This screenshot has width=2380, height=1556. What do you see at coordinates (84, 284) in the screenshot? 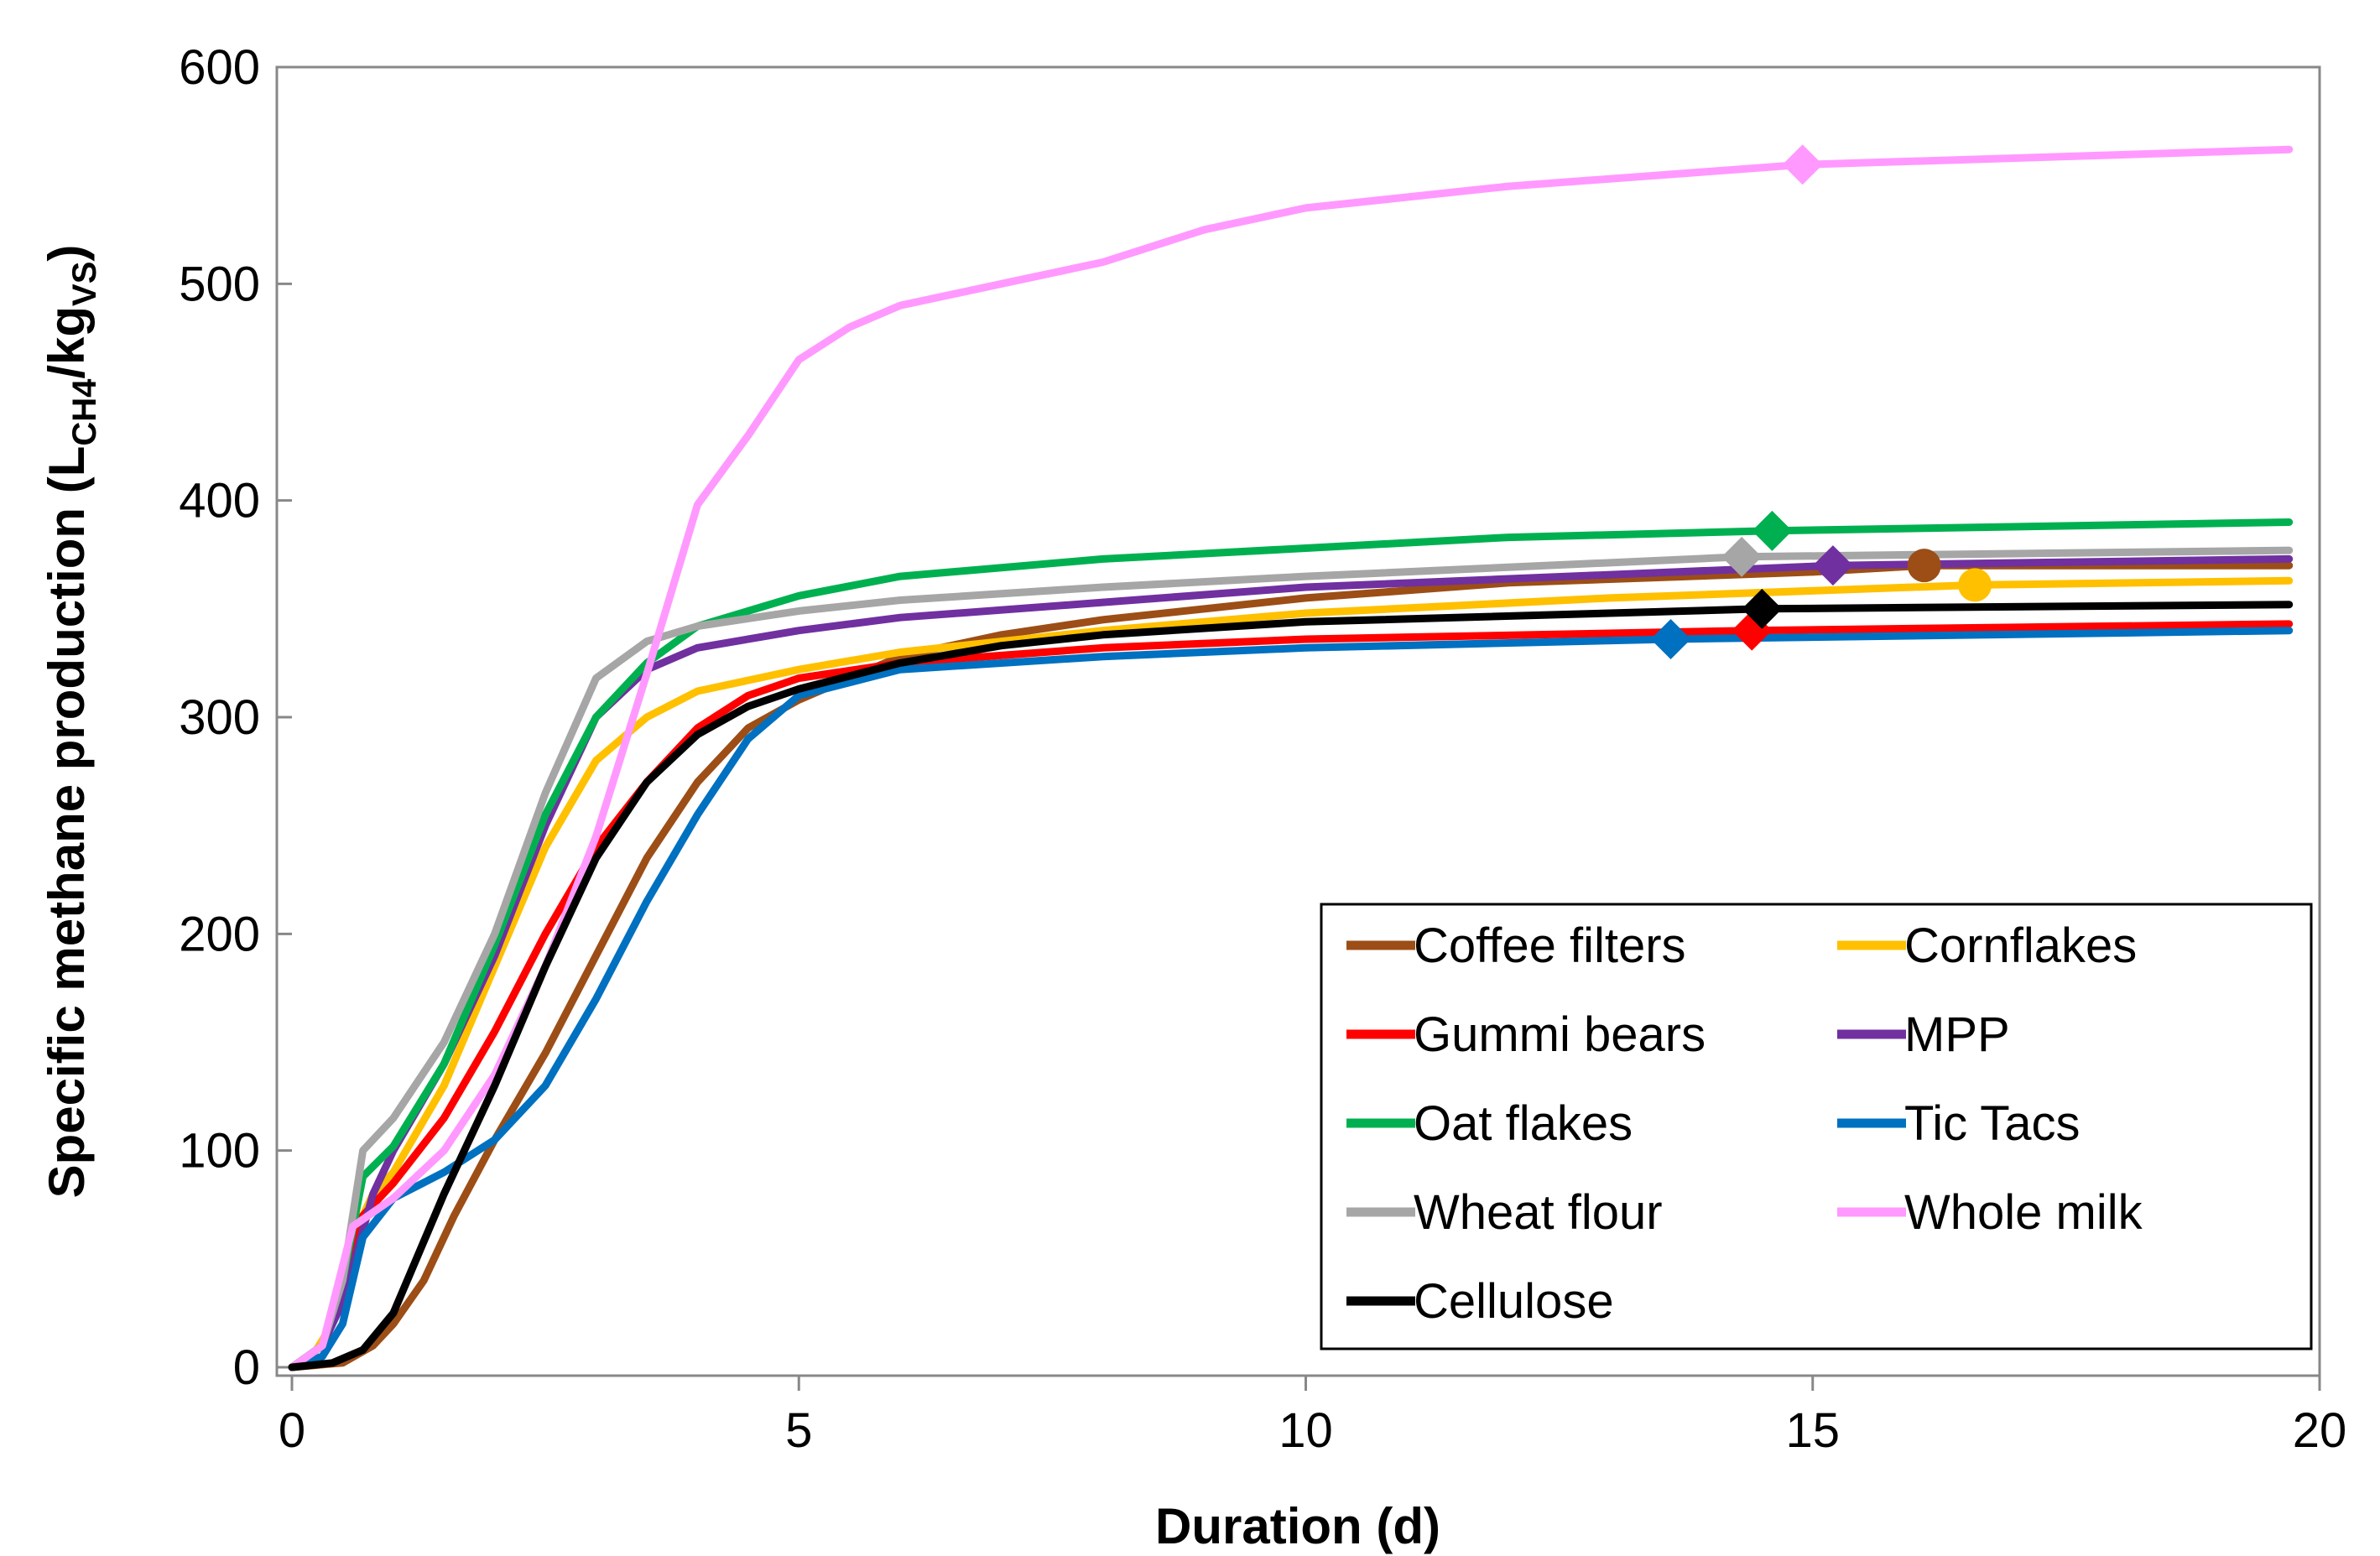
I see `y-axis-title-sub2: VS` at bounding box center [84, 284].